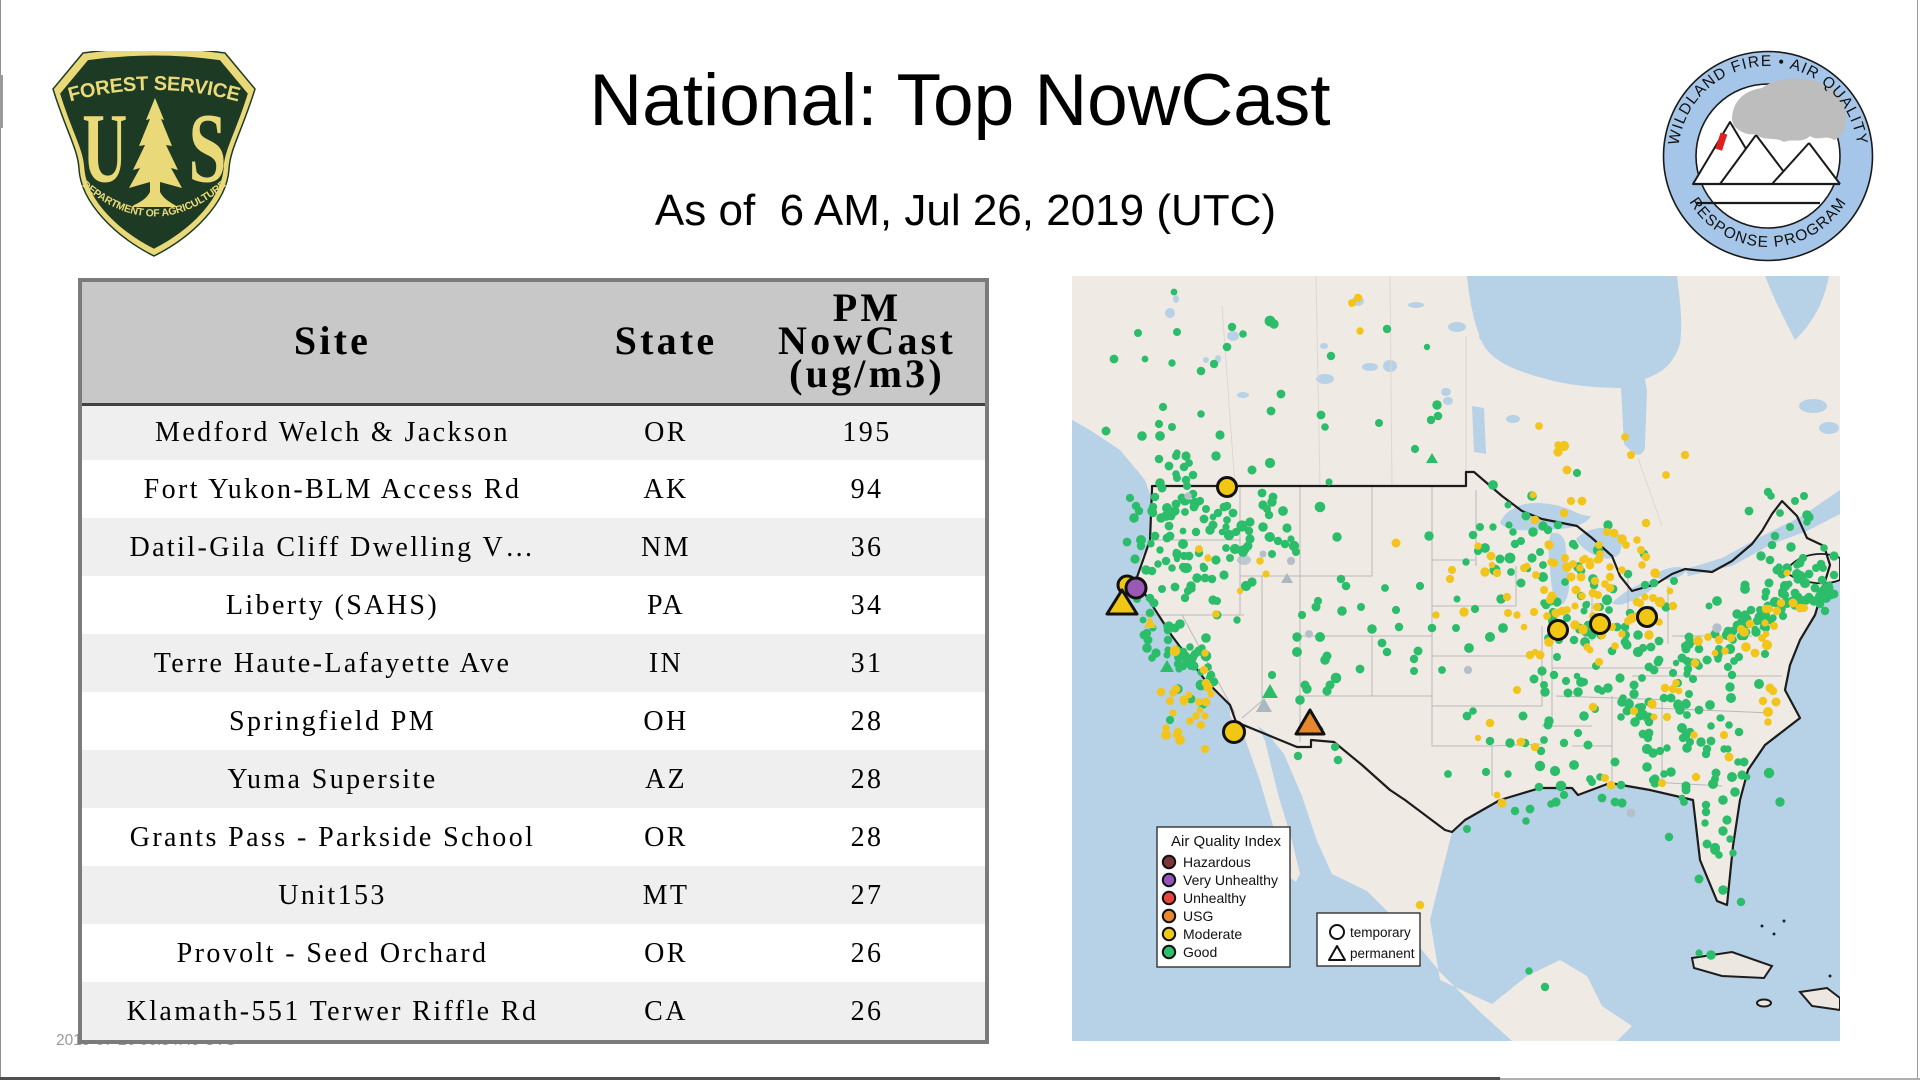  Describe the element at coordinates (1198, 916) in the screenshot. I see `svg-text: USG` at that location.